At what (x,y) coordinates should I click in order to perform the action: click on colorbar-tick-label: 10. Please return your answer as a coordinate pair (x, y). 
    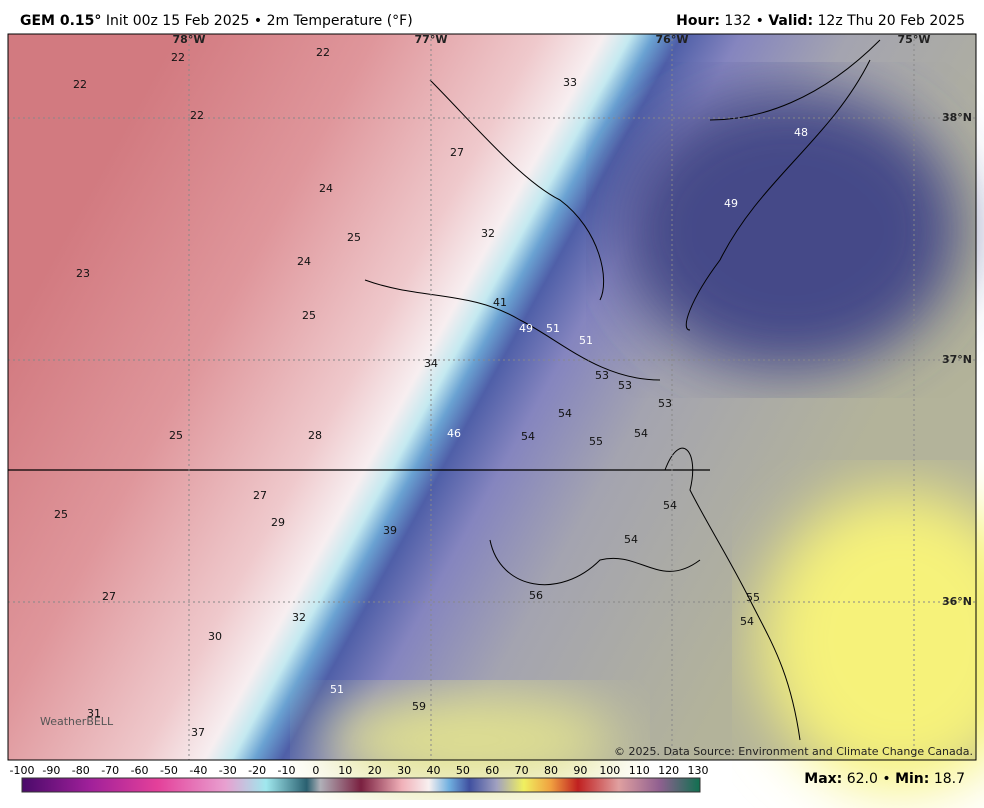
    Looking at the image, I should click on (345, 770).